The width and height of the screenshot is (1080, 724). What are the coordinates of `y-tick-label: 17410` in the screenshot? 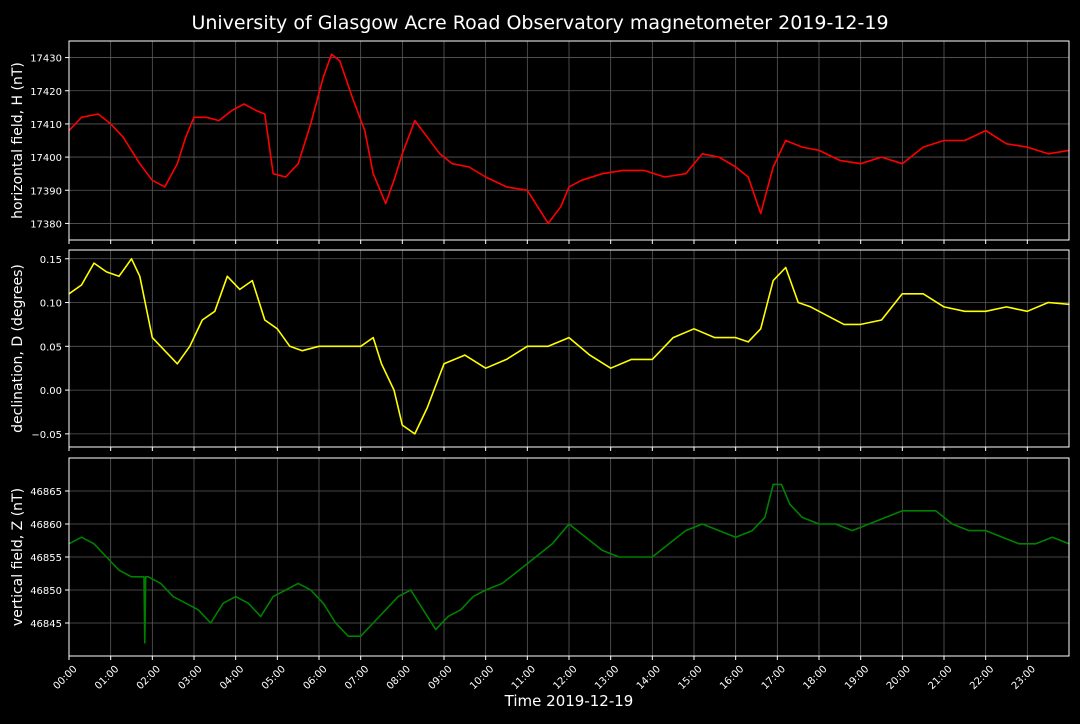 It's located at (46, 125).